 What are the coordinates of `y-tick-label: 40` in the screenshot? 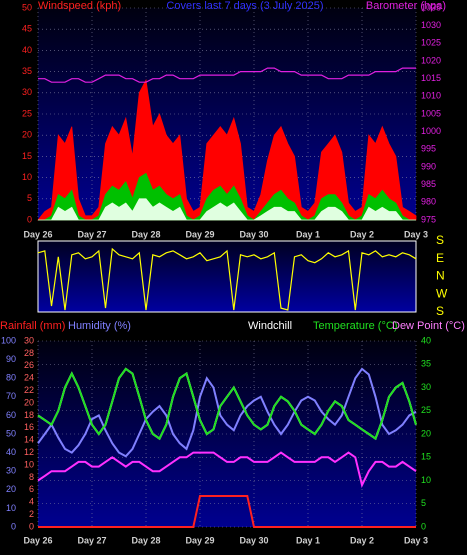 It's located at (27, 50).